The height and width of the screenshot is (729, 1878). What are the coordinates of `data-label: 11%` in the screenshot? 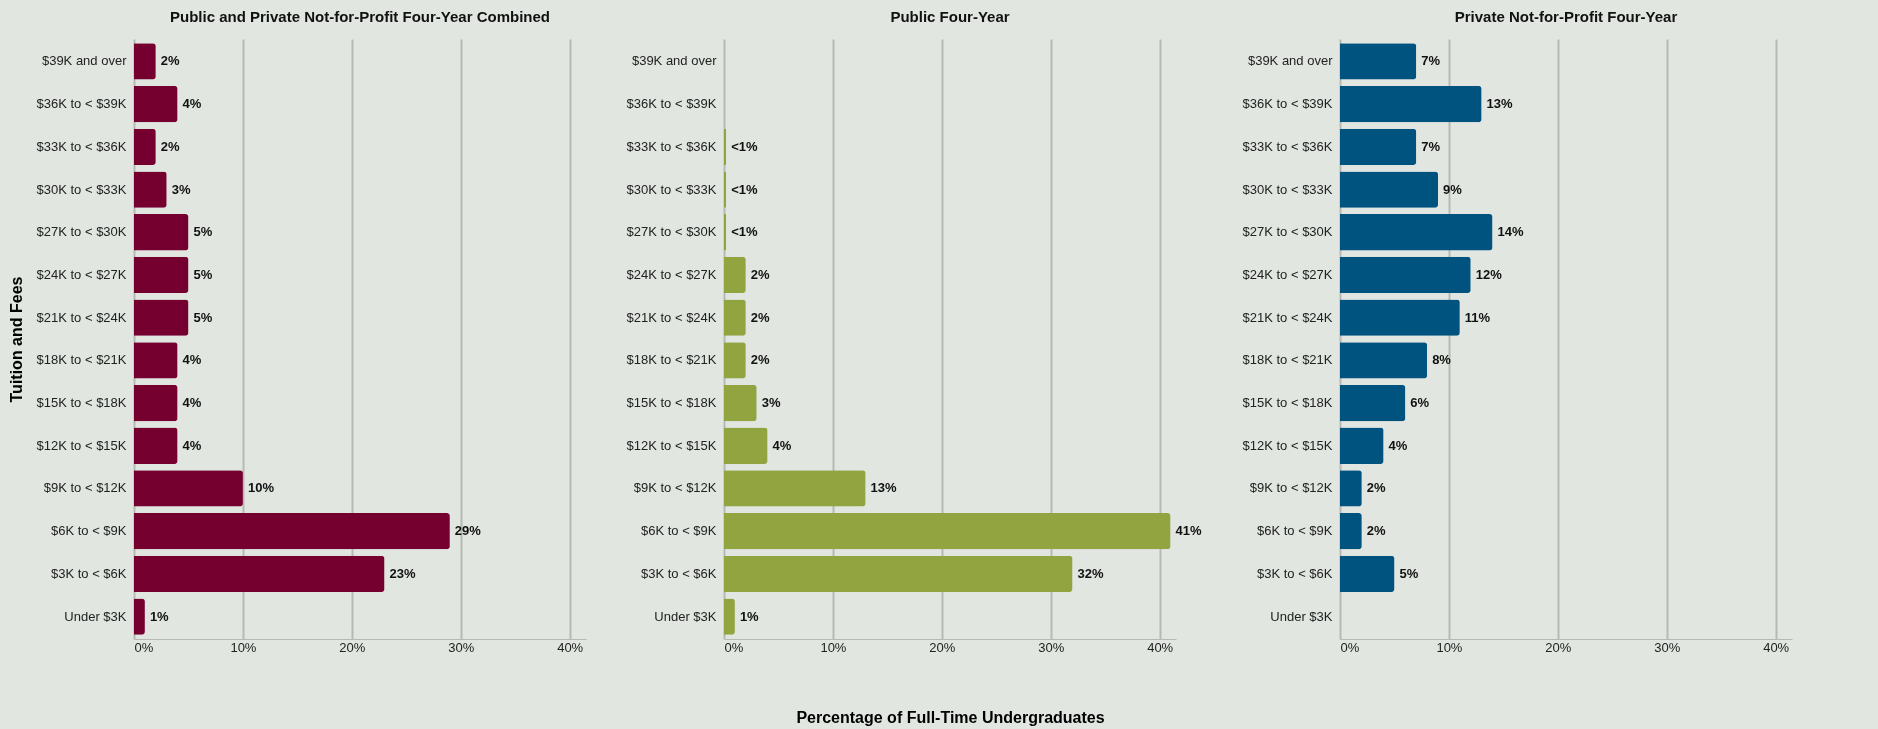 It's located at (1477, 317).